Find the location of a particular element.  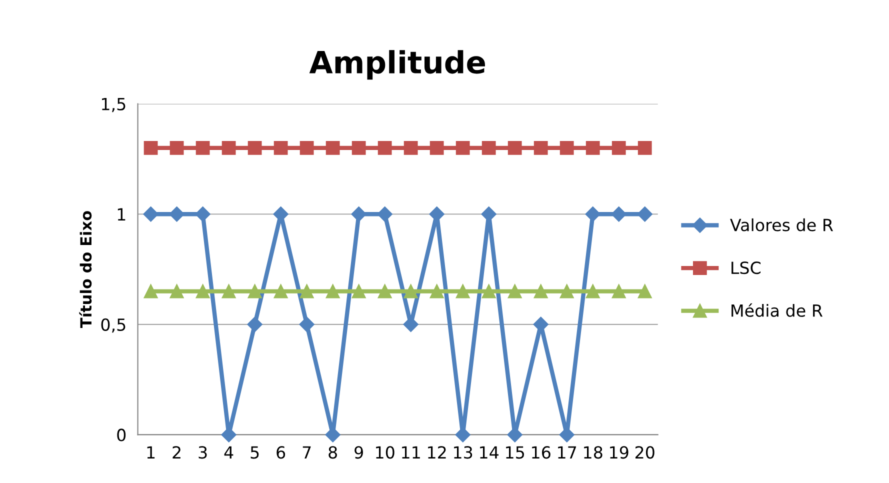

y-tick-label: 0,5 is located at coordinates (113, 325).